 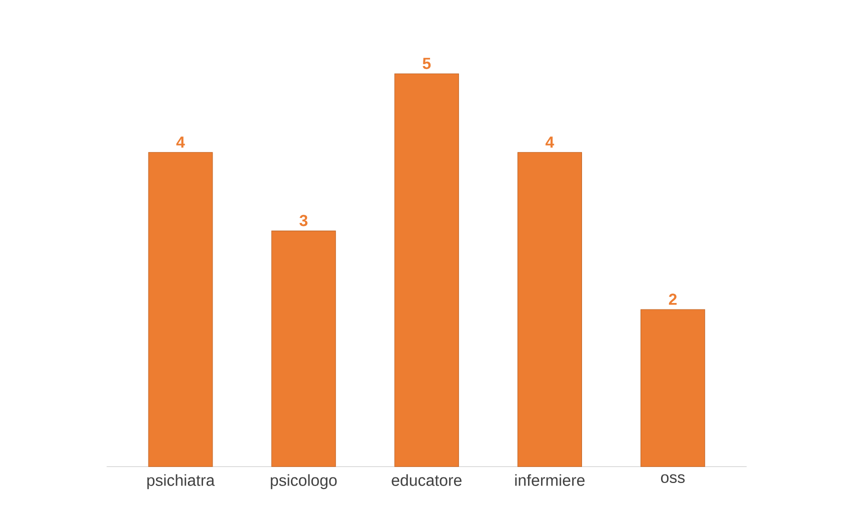 What do you see at coordinates (303, 482) in the screenshot?
I see `x-tick-label: psicologo` at bounding box center [303, 482].